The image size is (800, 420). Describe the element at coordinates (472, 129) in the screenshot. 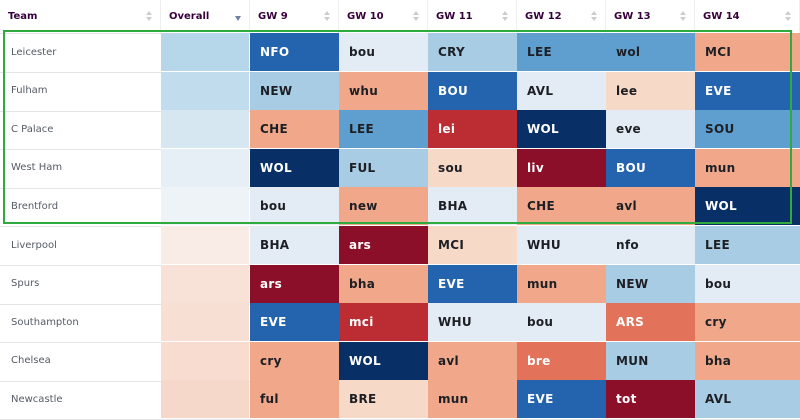

I see `fixture-cell: lei` at that location.